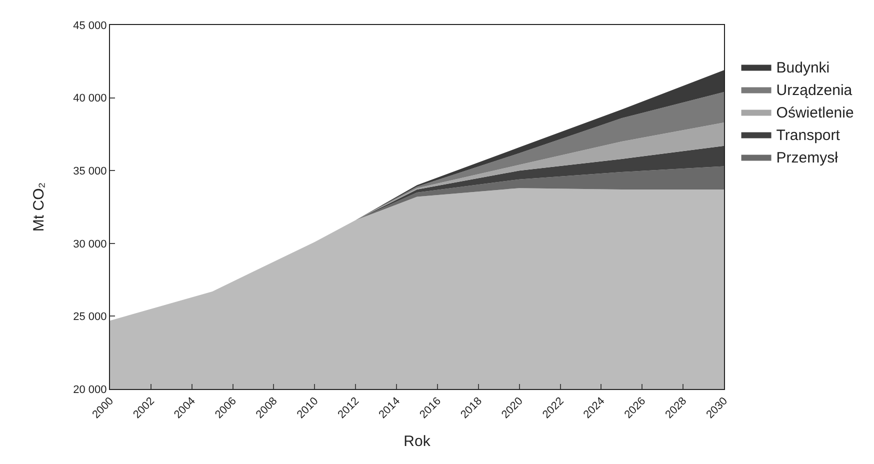  What do you see at coordinates (808, 135) in the screenshot?
I see `legend-label: Transport` at bounding box center [808, 135].